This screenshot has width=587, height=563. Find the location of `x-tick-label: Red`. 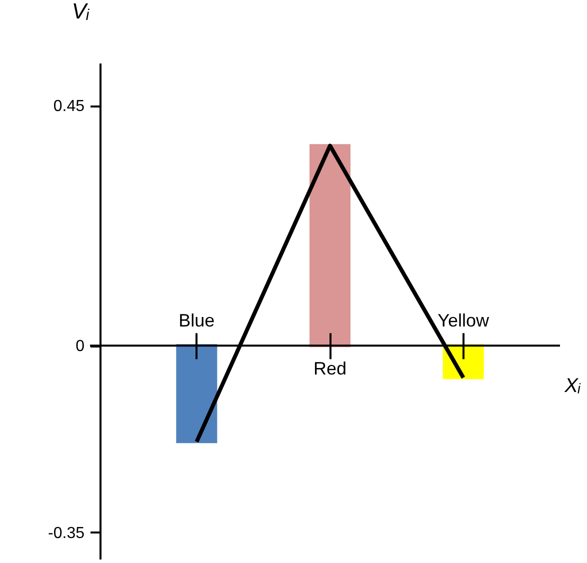

x-tick-label: Red is located at coordinates (330, 368).